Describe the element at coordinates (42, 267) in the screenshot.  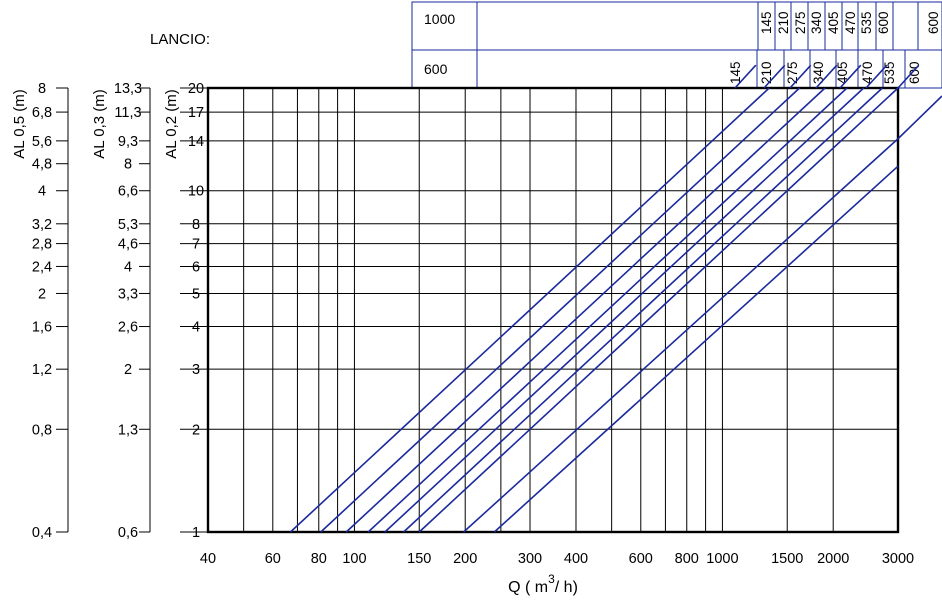
I see `y-tick-label: 2,4` at that location.